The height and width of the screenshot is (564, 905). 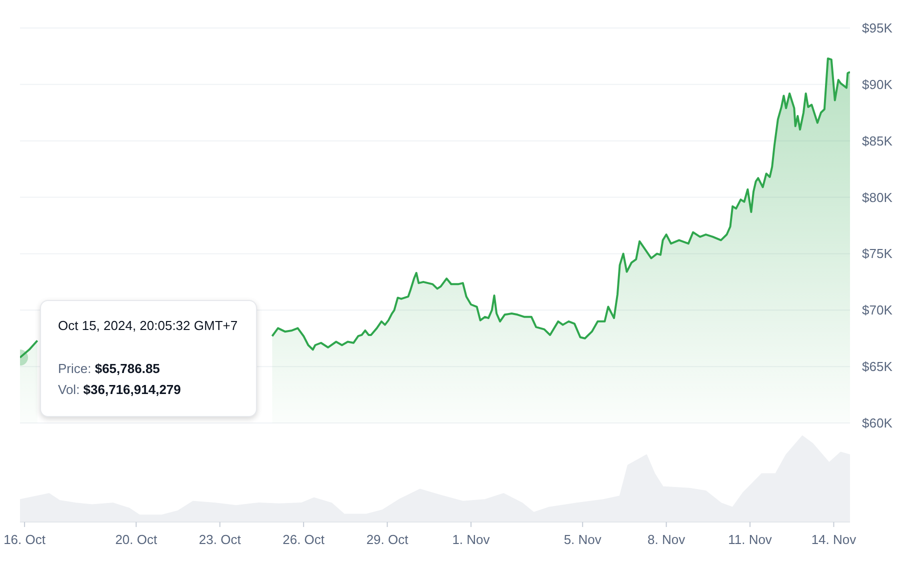 What do you see at coordinates (148, 325) in the screenshot?
I see `annotation: Oct 15, 2024, 20:05:32 GMT+7` at bounding box center [148, 325].